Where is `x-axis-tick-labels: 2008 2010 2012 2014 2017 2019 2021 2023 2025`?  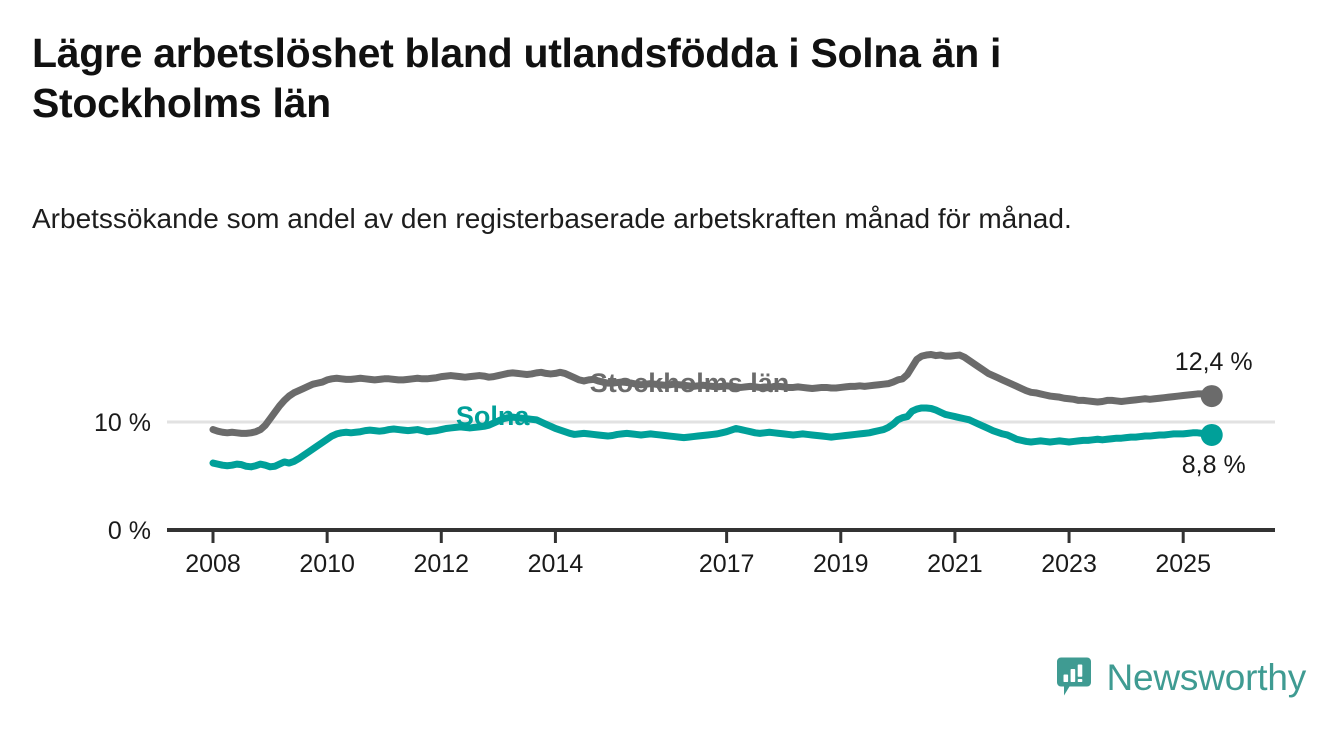 x-axis-tick-labels: 2008 2010 2012 2014 2017 2019 2021 2023 2025 is located at coordinates (698, 564).